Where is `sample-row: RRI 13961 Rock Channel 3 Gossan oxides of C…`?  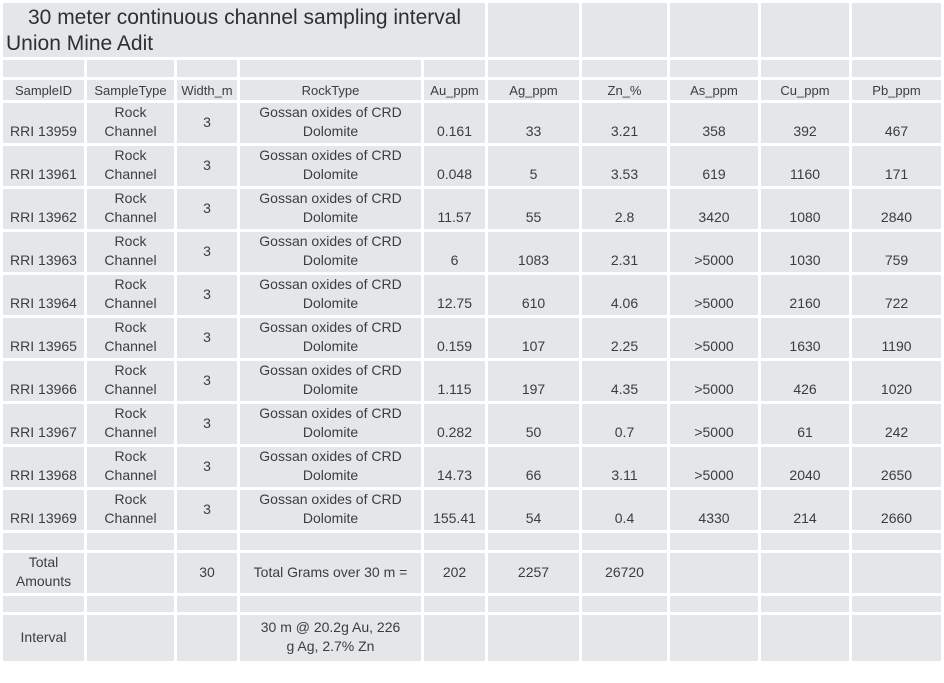
sample-row: RRI 13961 Rock Channel 3 Gossan oxides of C… is located at coordinates (472, 166).